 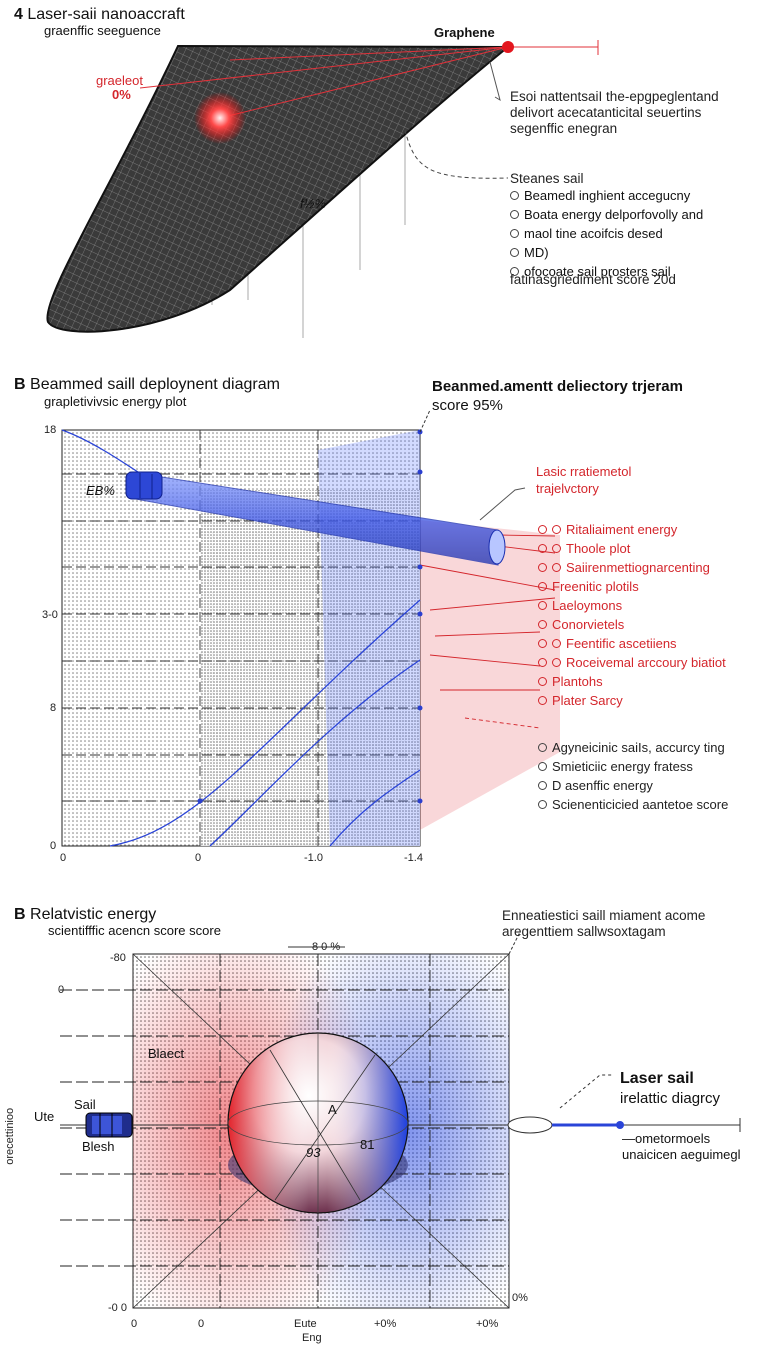 I want to click on list-item: D asenffic energy, so click(x=633, y=785).